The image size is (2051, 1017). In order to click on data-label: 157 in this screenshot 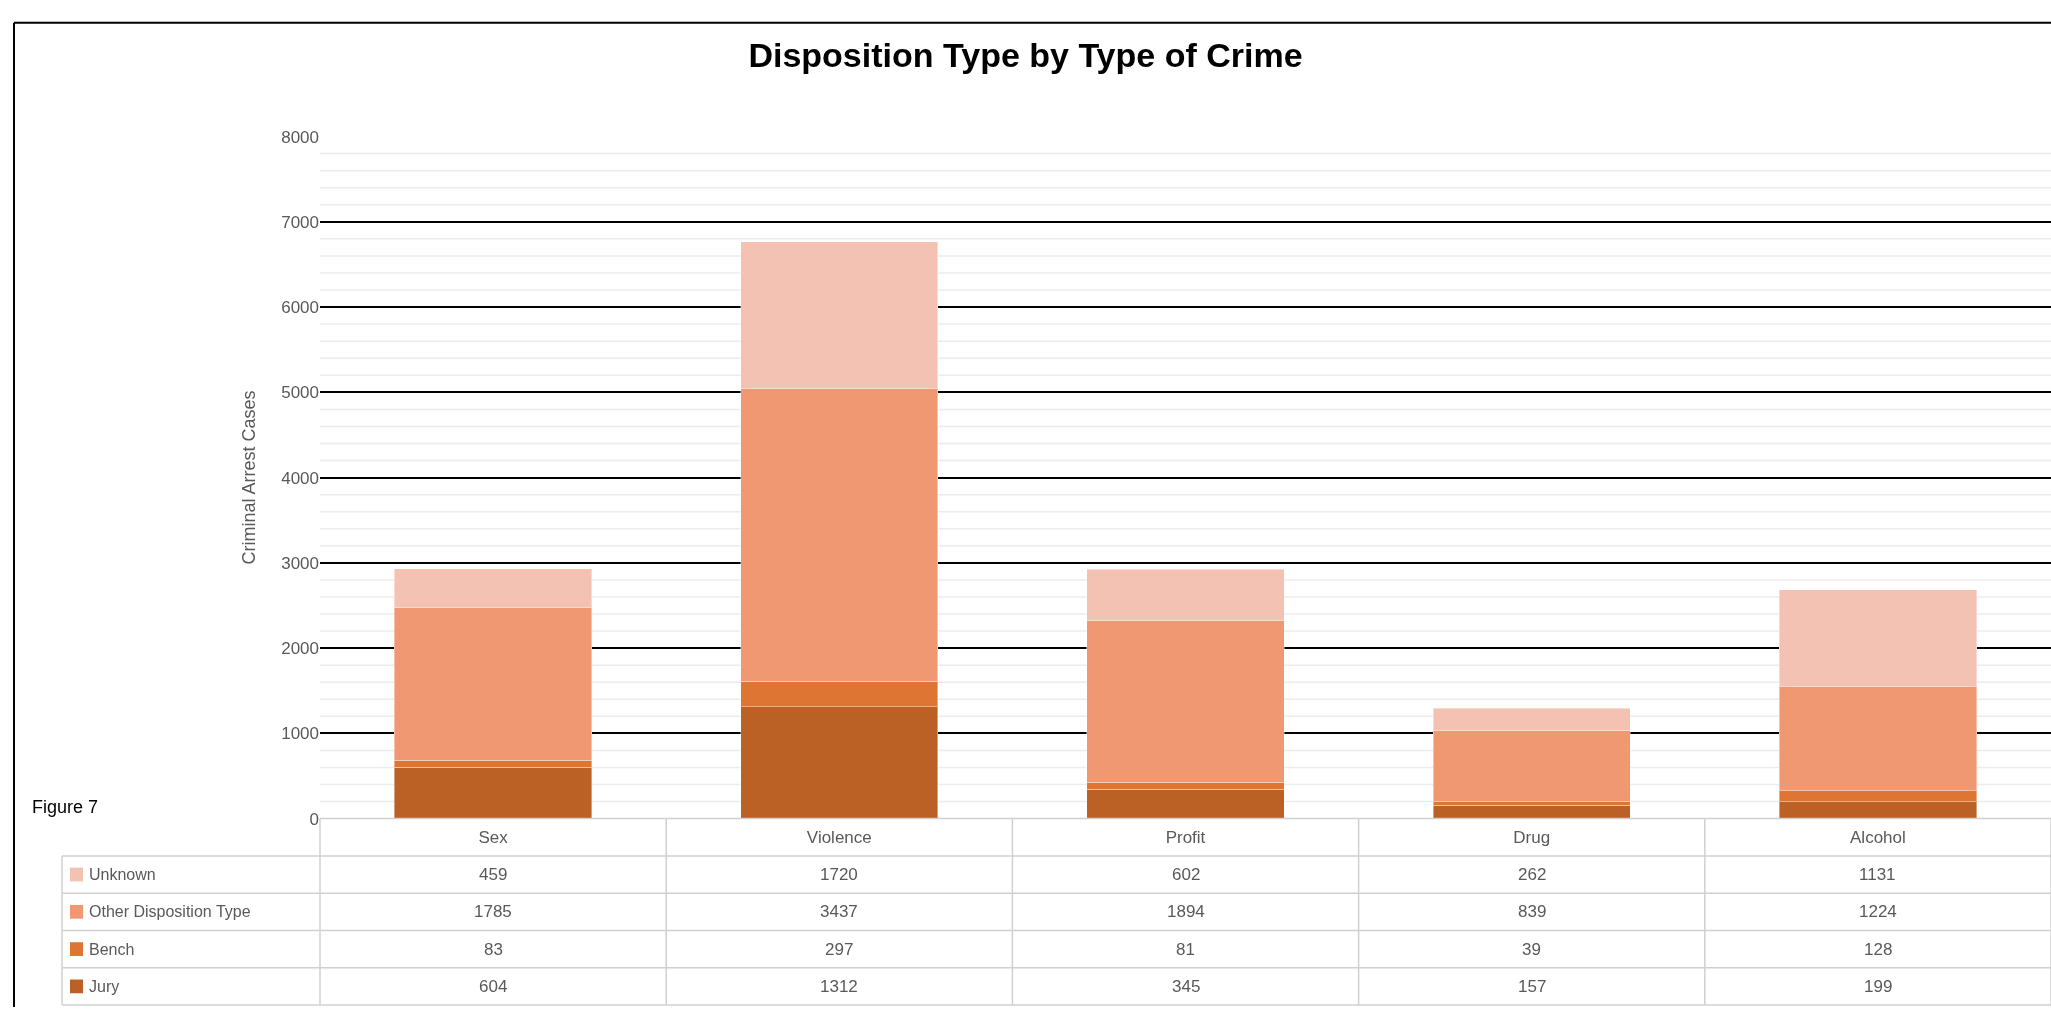, I will do `click(1532, 986)`.